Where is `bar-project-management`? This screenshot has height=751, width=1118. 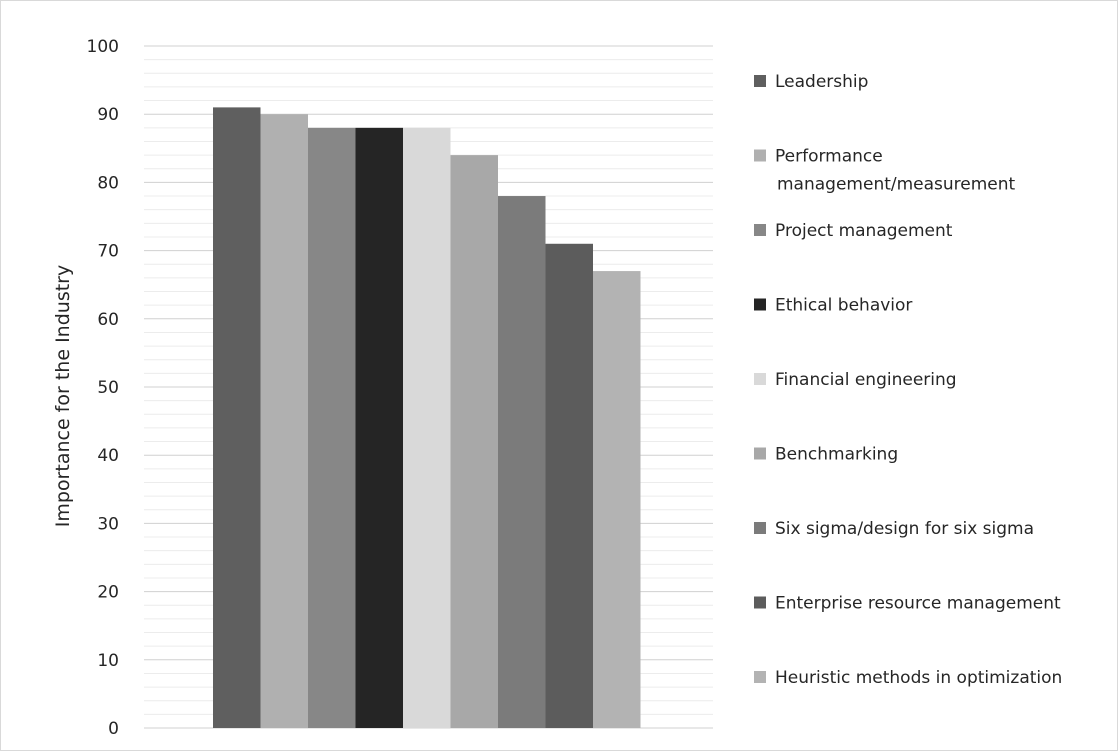 bar-project-management is located at coordinates (332, 428).